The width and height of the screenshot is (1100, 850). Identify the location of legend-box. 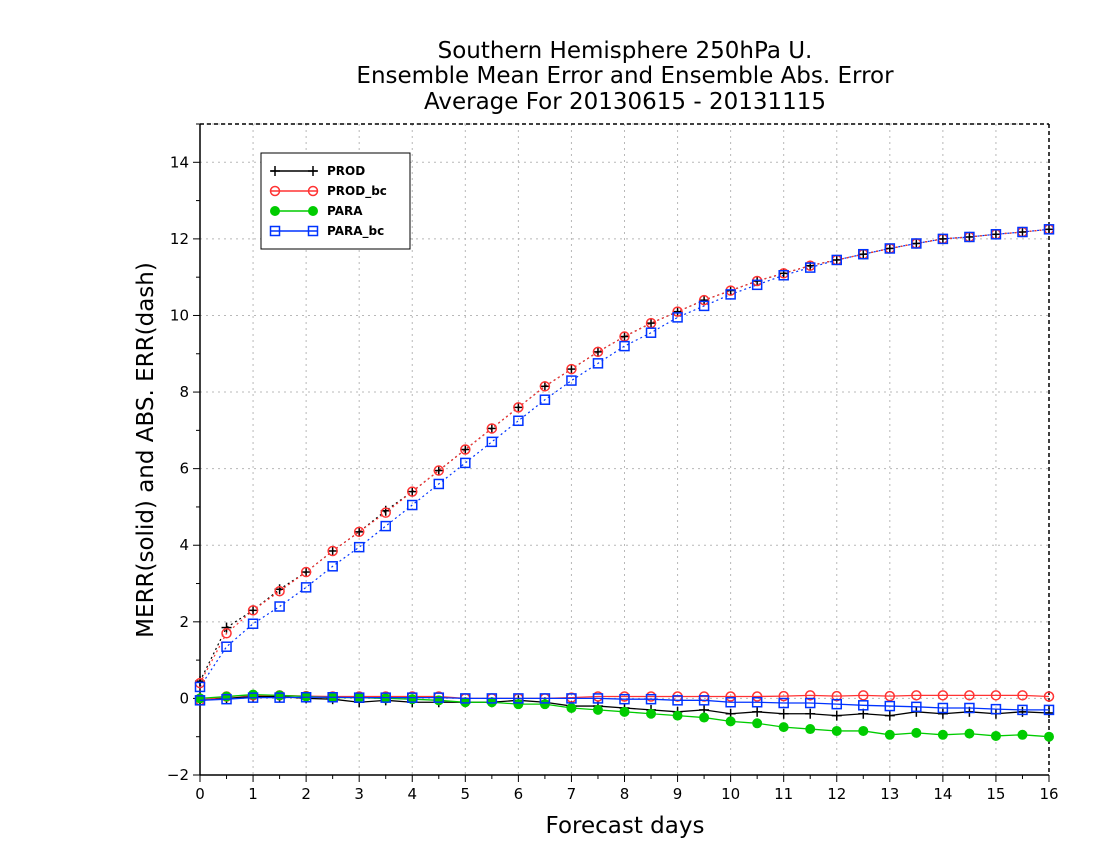
(335, 201).